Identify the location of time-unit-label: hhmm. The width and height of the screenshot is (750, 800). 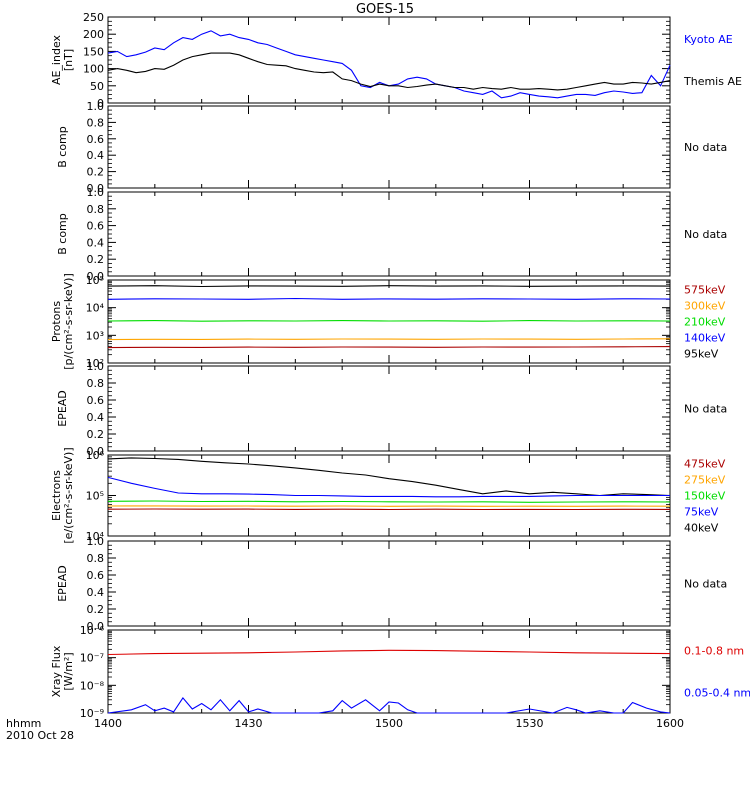
(23, 723).